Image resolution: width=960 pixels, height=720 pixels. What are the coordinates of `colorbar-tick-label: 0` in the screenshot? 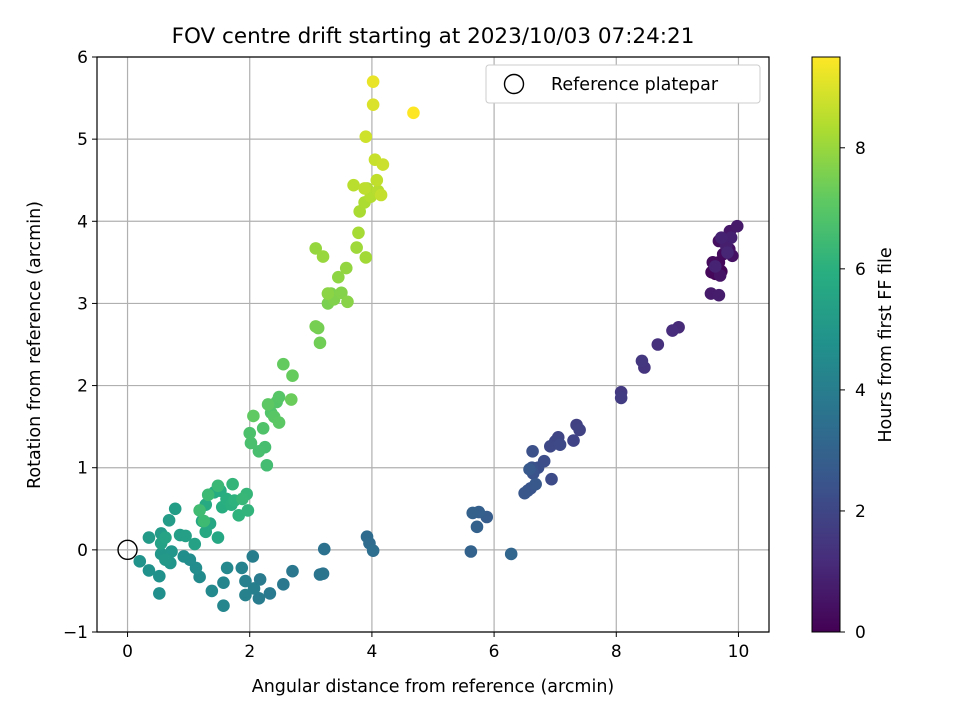 It's located at (860, 633).